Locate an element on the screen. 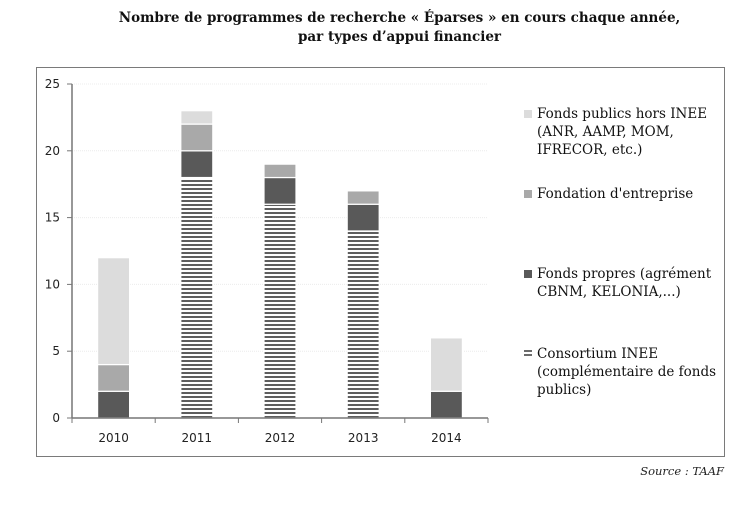 This screenshot has width=754, height=505. bar-segment-2014-s3 is located at coordinates (446, 364).